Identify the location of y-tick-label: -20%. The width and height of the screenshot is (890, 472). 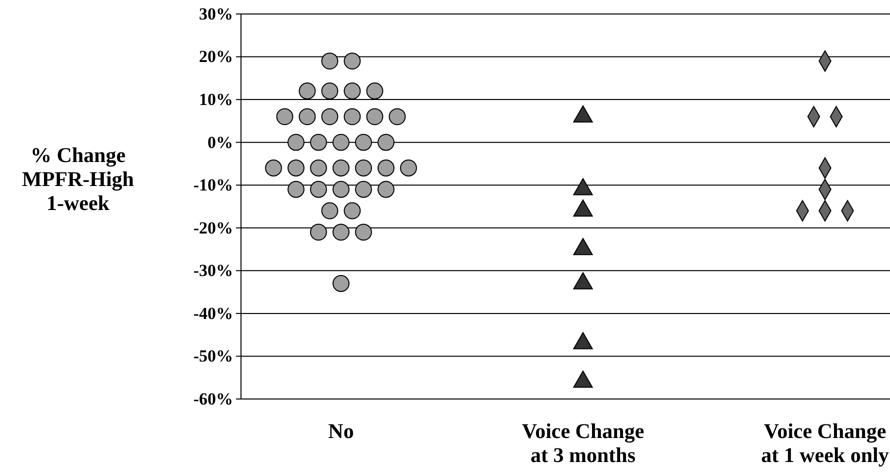
(213, 228).